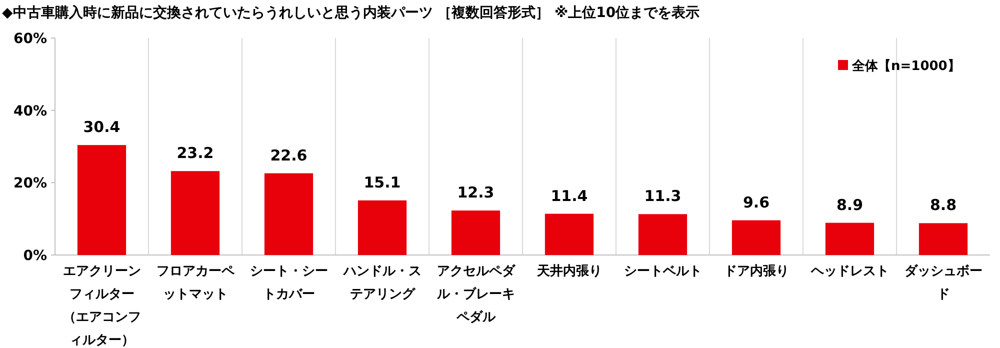  Describe the element at coordinates (662, 272) in the screenshot. I see `x-tick-label: シートベルト` at that location.